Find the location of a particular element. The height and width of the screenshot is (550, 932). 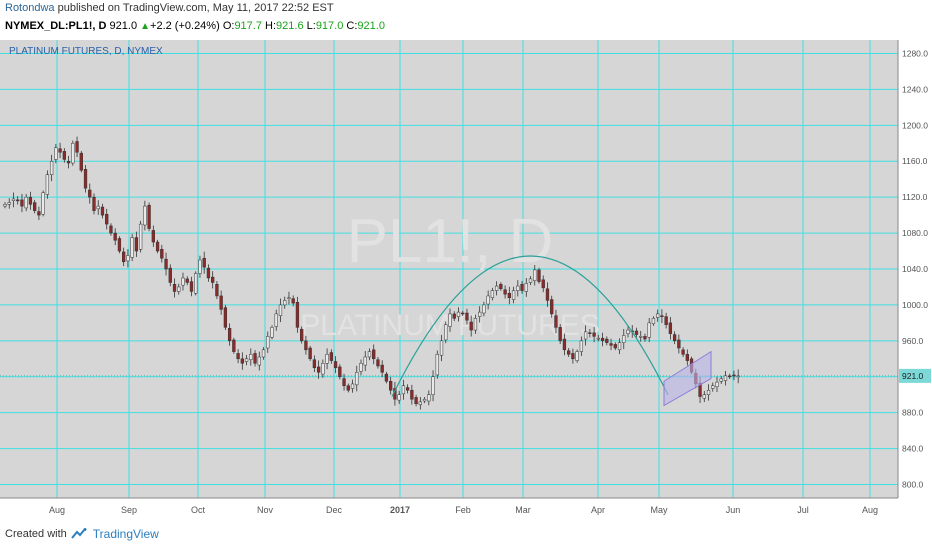

low-label: L: is located at coordinates (311, 26).